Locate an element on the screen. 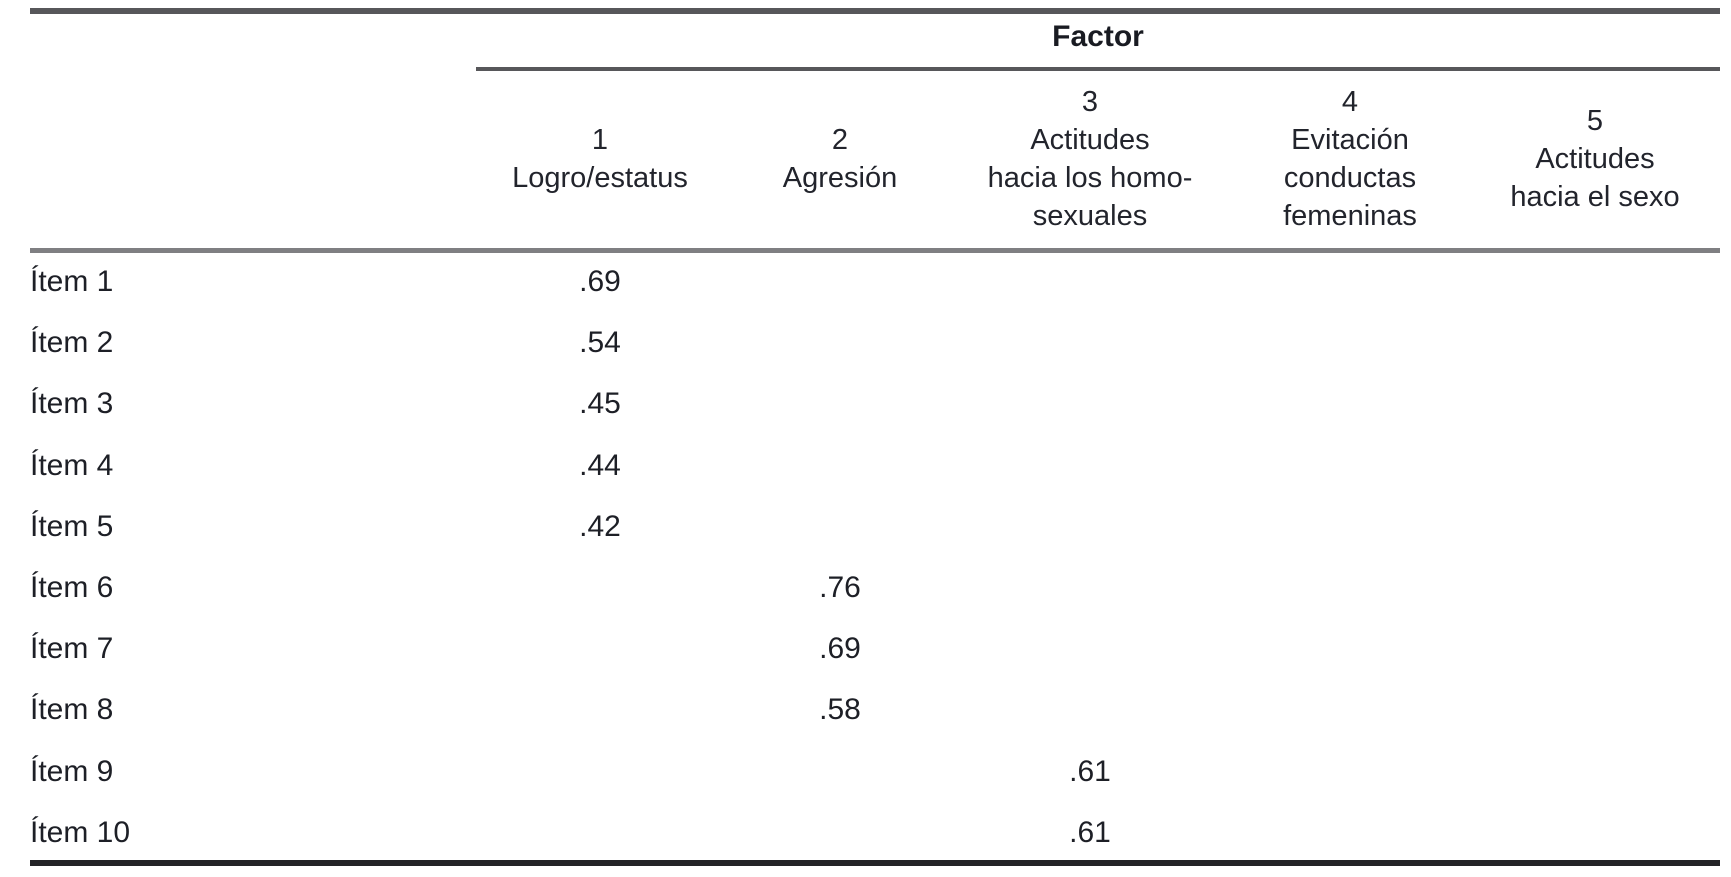 The height and width of the screenshot is (877, 1731). column-number: 2 is located at coordinates (840, 140).